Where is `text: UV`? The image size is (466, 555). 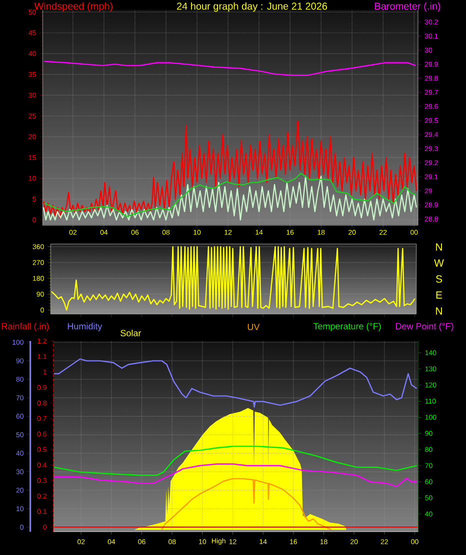 text: UV is located at coordinates (254, 327).